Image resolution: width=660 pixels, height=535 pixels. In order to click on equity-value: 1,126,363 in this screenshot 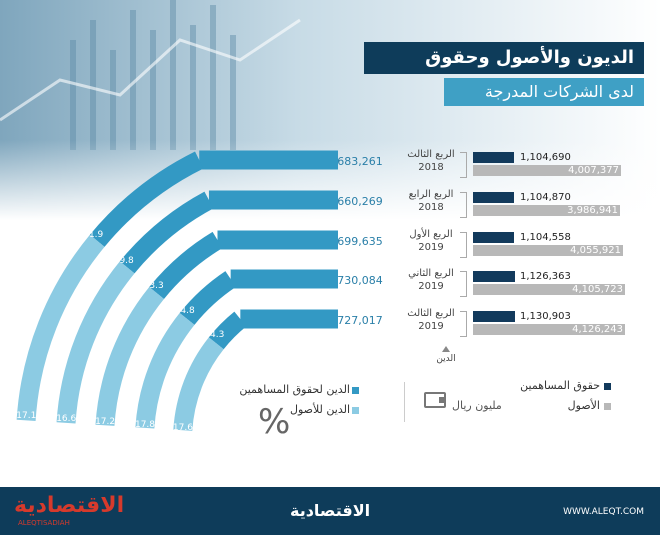, I will do `click(545, 276)`.